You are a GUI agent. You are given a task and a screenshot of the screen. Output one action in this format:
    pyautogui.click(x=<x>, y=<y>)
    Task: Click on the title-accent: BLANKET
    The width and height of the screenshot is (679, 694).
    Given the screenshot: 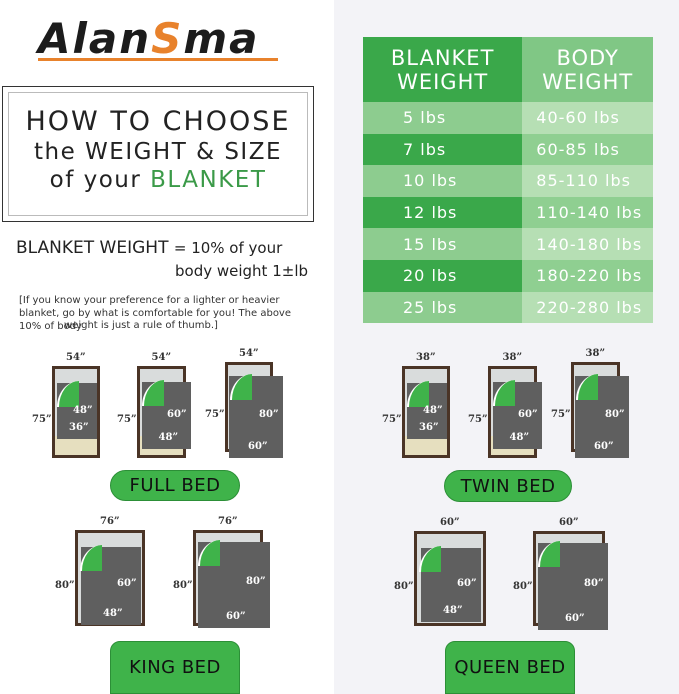 What is the action you would take?
    pyautogui.click(x=208, y=180)
    